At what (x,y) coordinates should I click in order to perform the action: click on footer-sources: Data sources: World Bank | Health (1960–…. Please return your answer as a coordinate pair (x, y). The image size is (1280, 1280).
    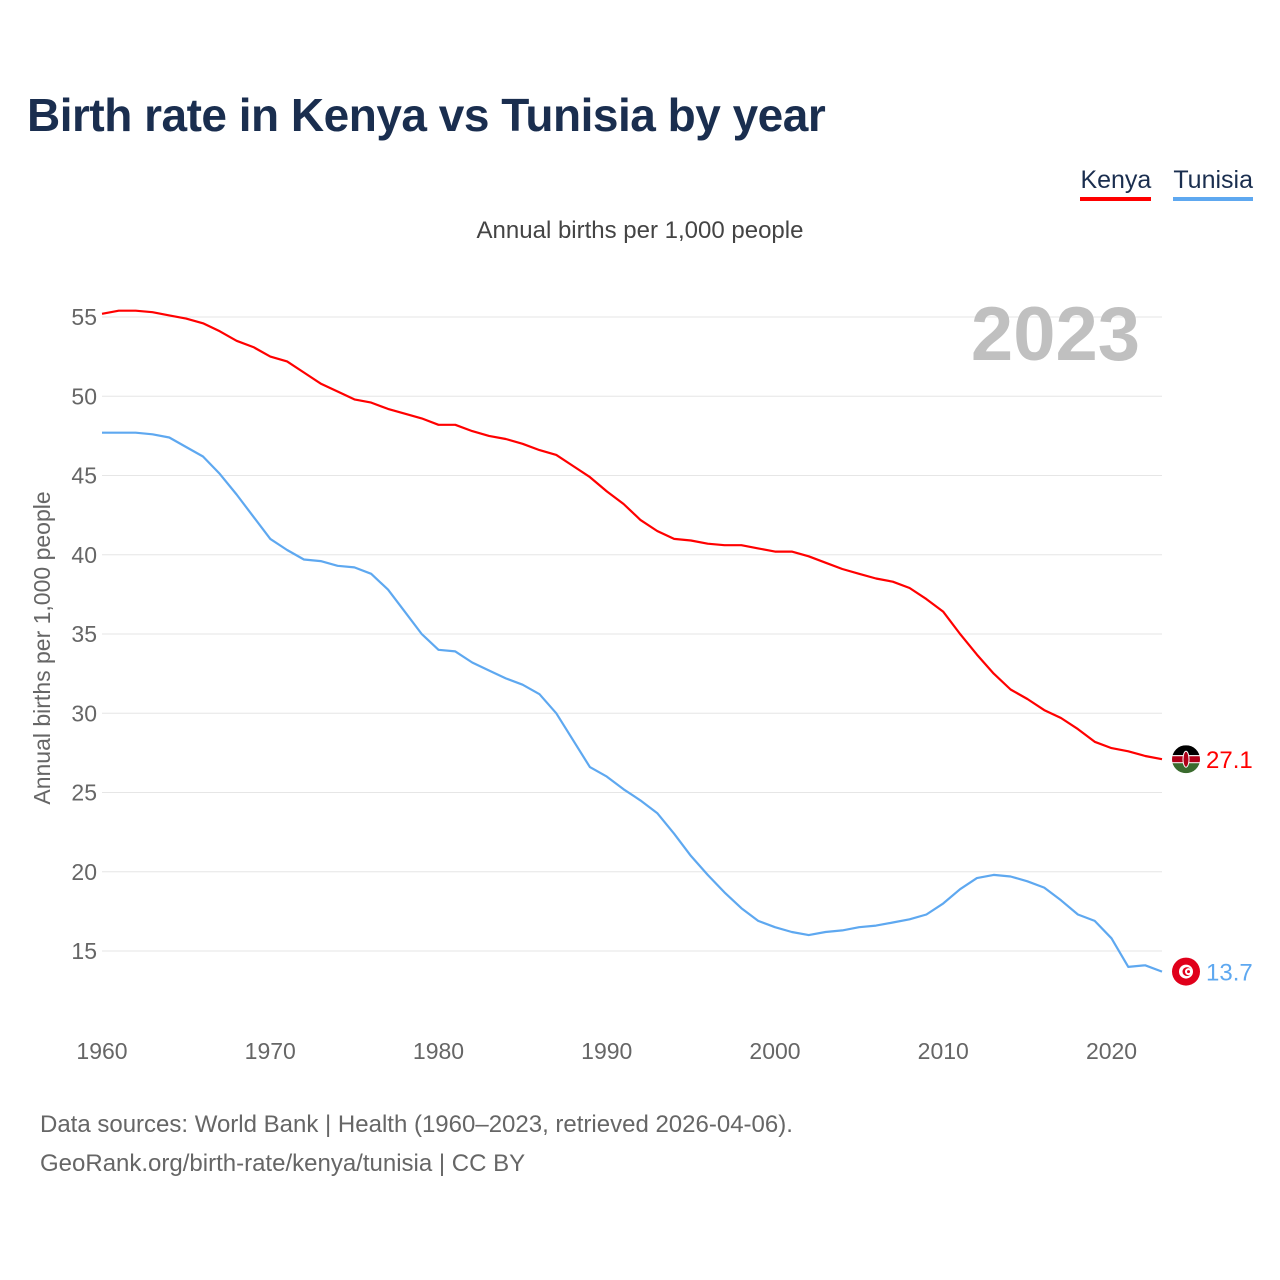
    Looking at the image, I should click on (416, 1124).